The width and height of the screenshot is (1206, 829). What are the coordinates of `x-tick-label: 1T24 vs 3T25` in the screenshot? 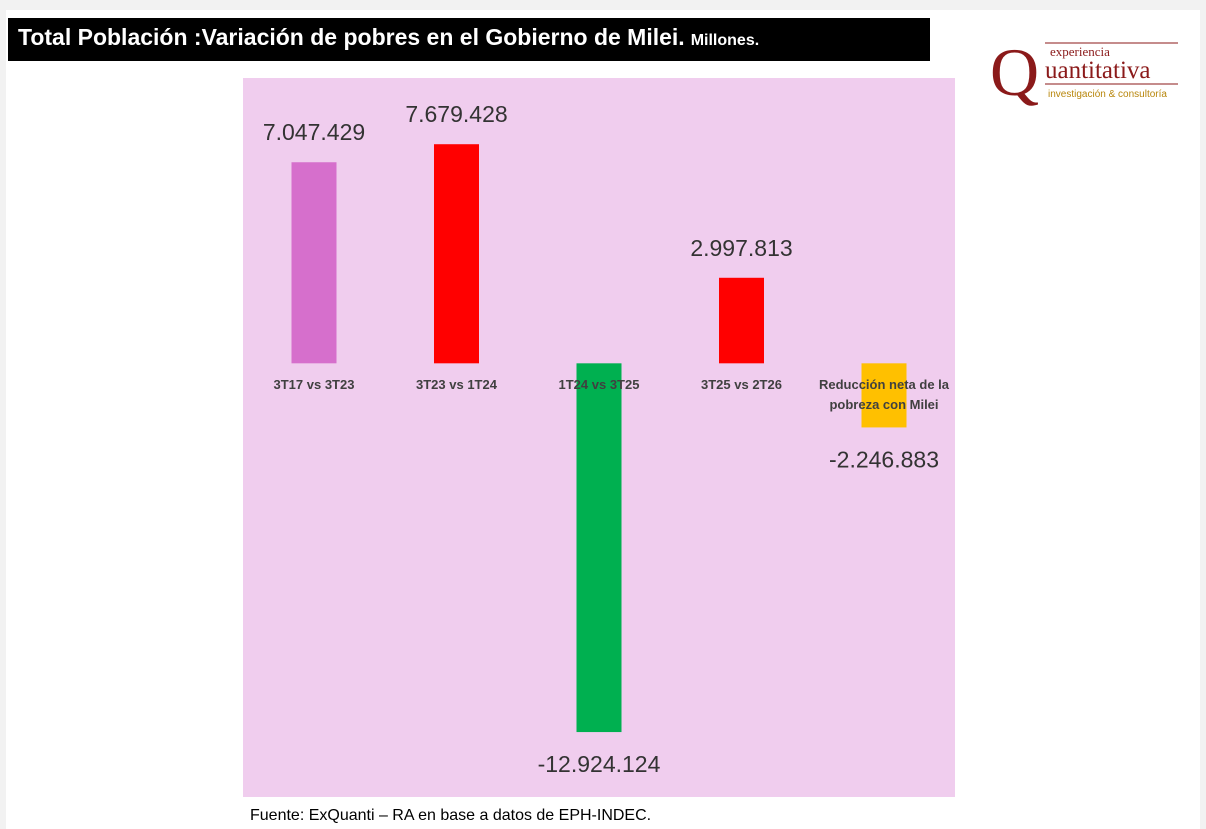 It's located at (599, 385).